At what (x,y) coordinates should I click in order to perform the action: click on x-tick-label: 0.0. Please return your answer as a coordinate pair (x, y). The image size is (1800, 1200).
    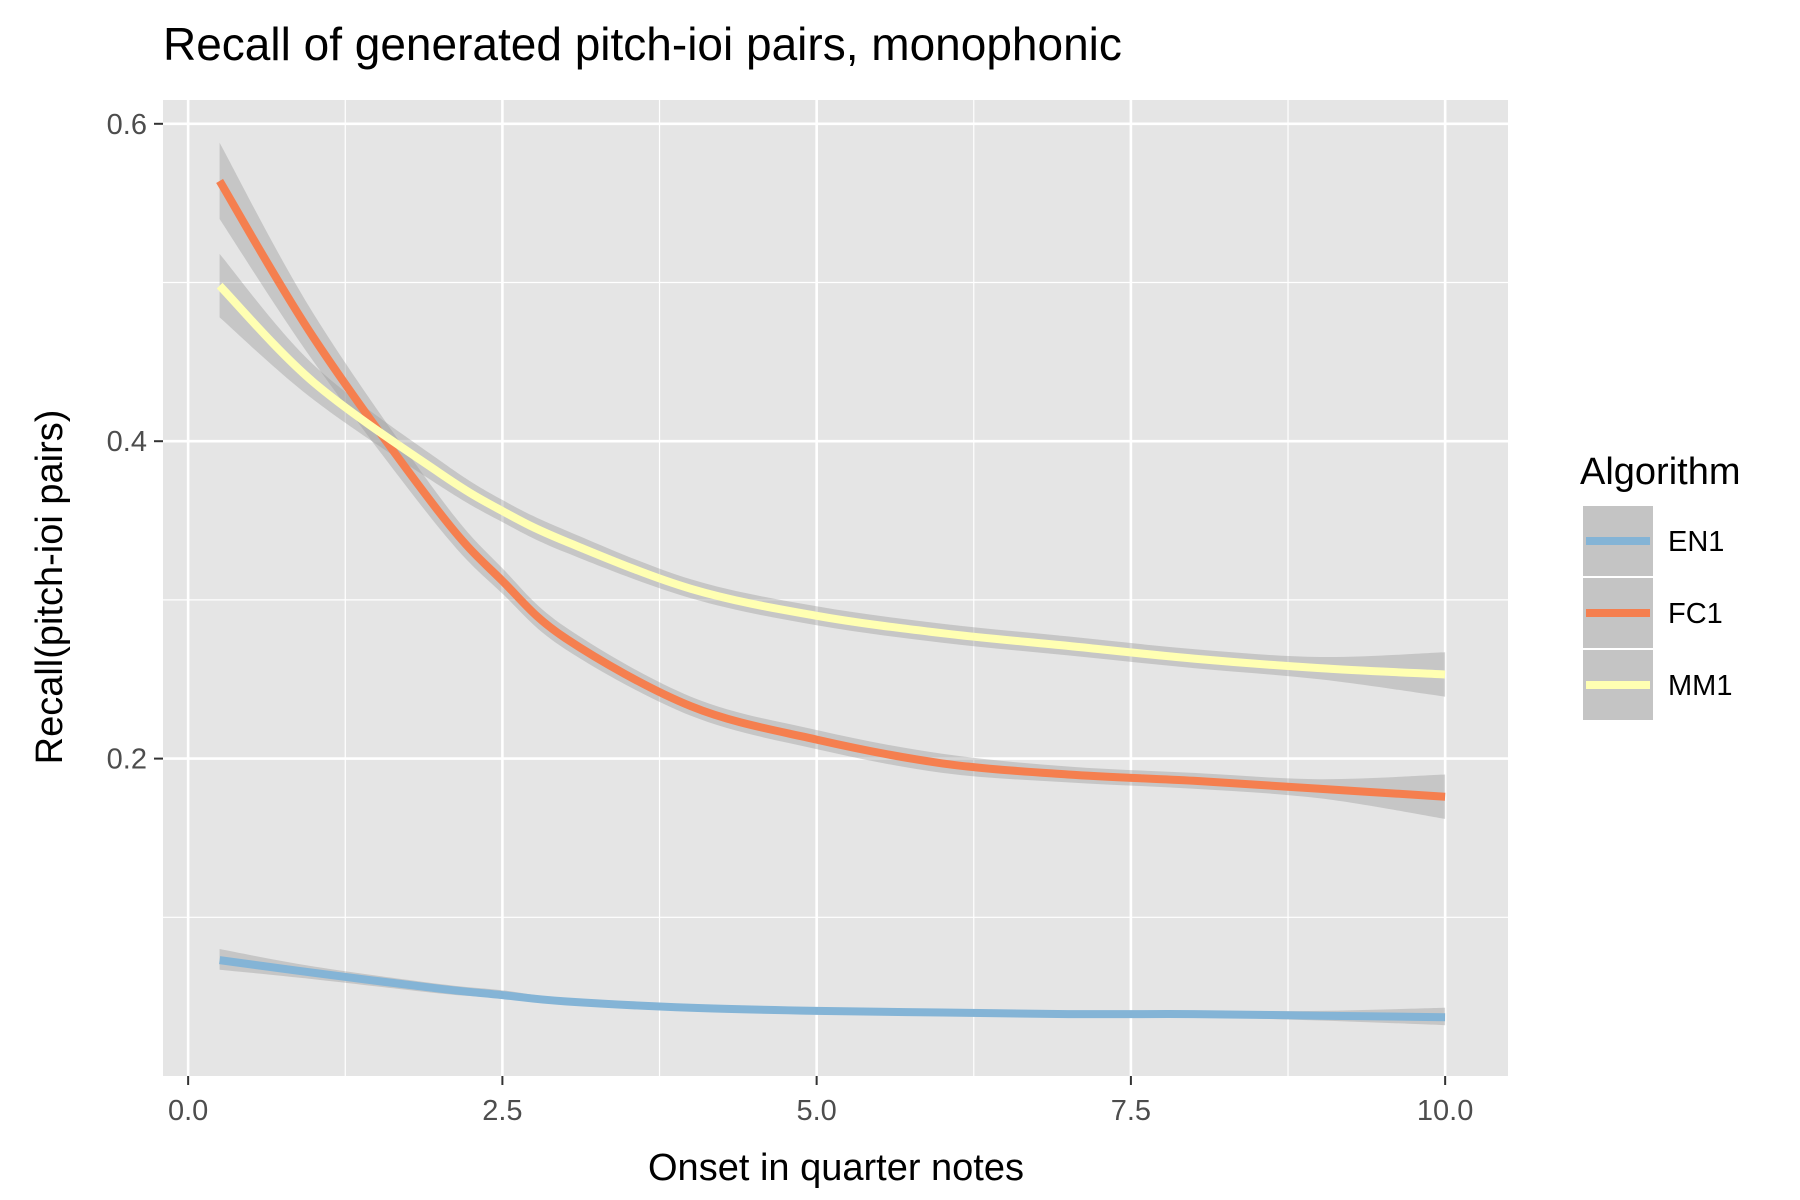
    Looking at the image, I should click on (188, 1111).